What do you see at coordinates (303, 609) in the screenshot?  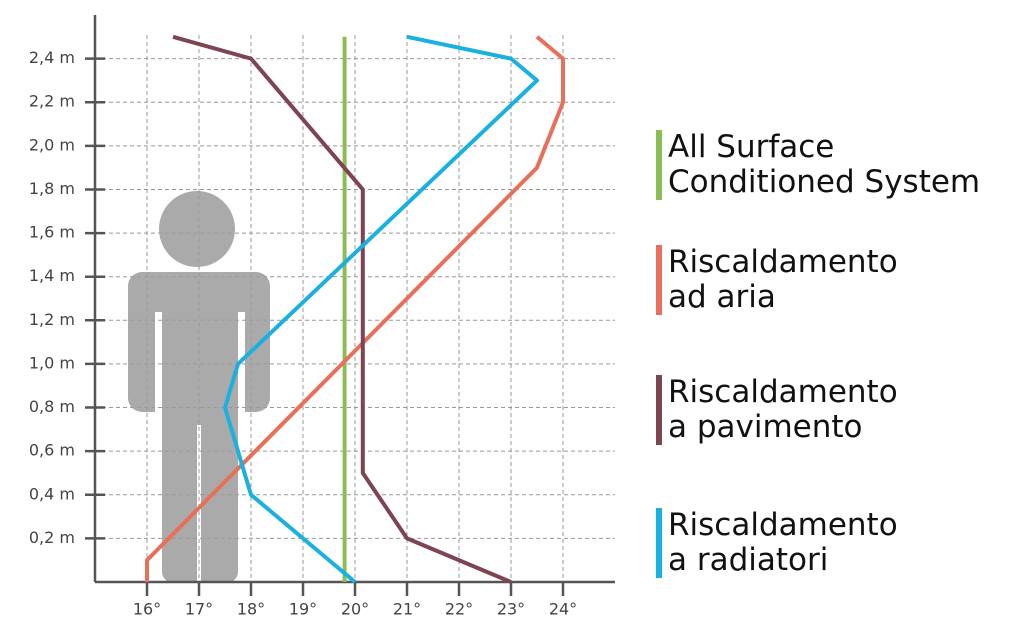 I see `x-tick-label: 19°` at bounding box center [303, 609].